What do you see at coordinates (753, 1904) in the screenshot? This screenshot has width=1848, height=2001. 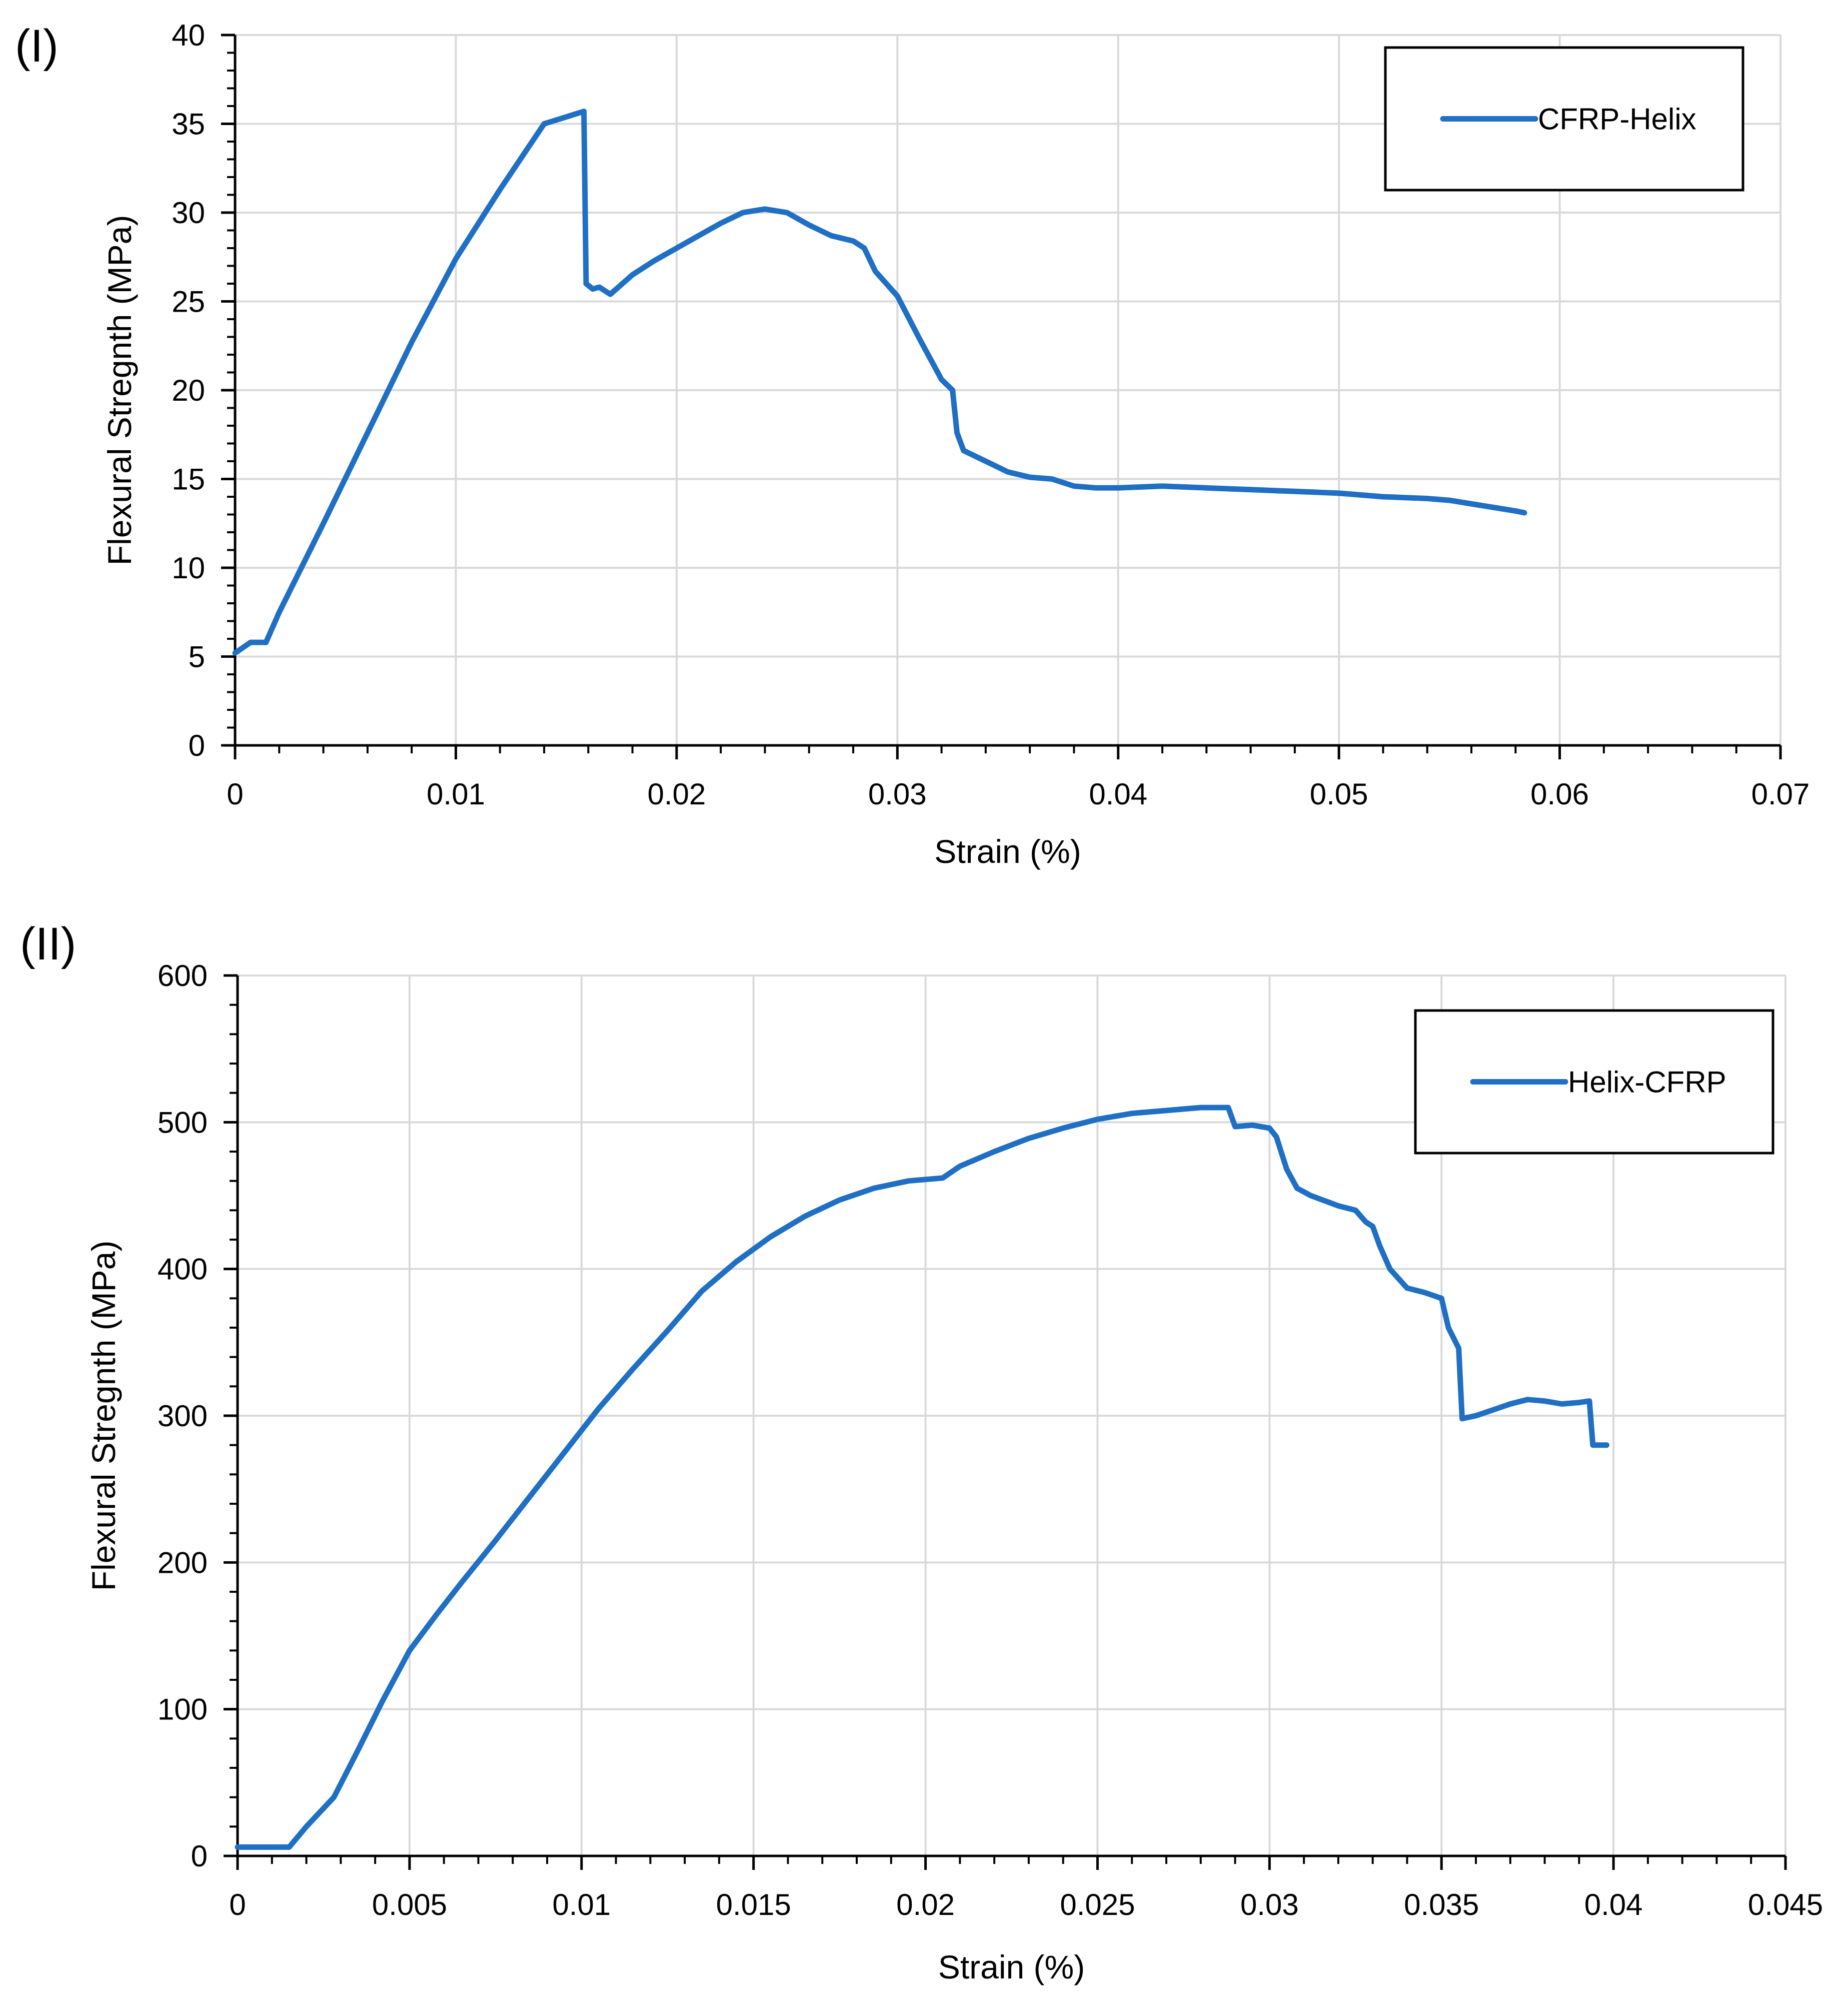 I see `x-tick-label: 0.015` at bounding box center [753, 1904].